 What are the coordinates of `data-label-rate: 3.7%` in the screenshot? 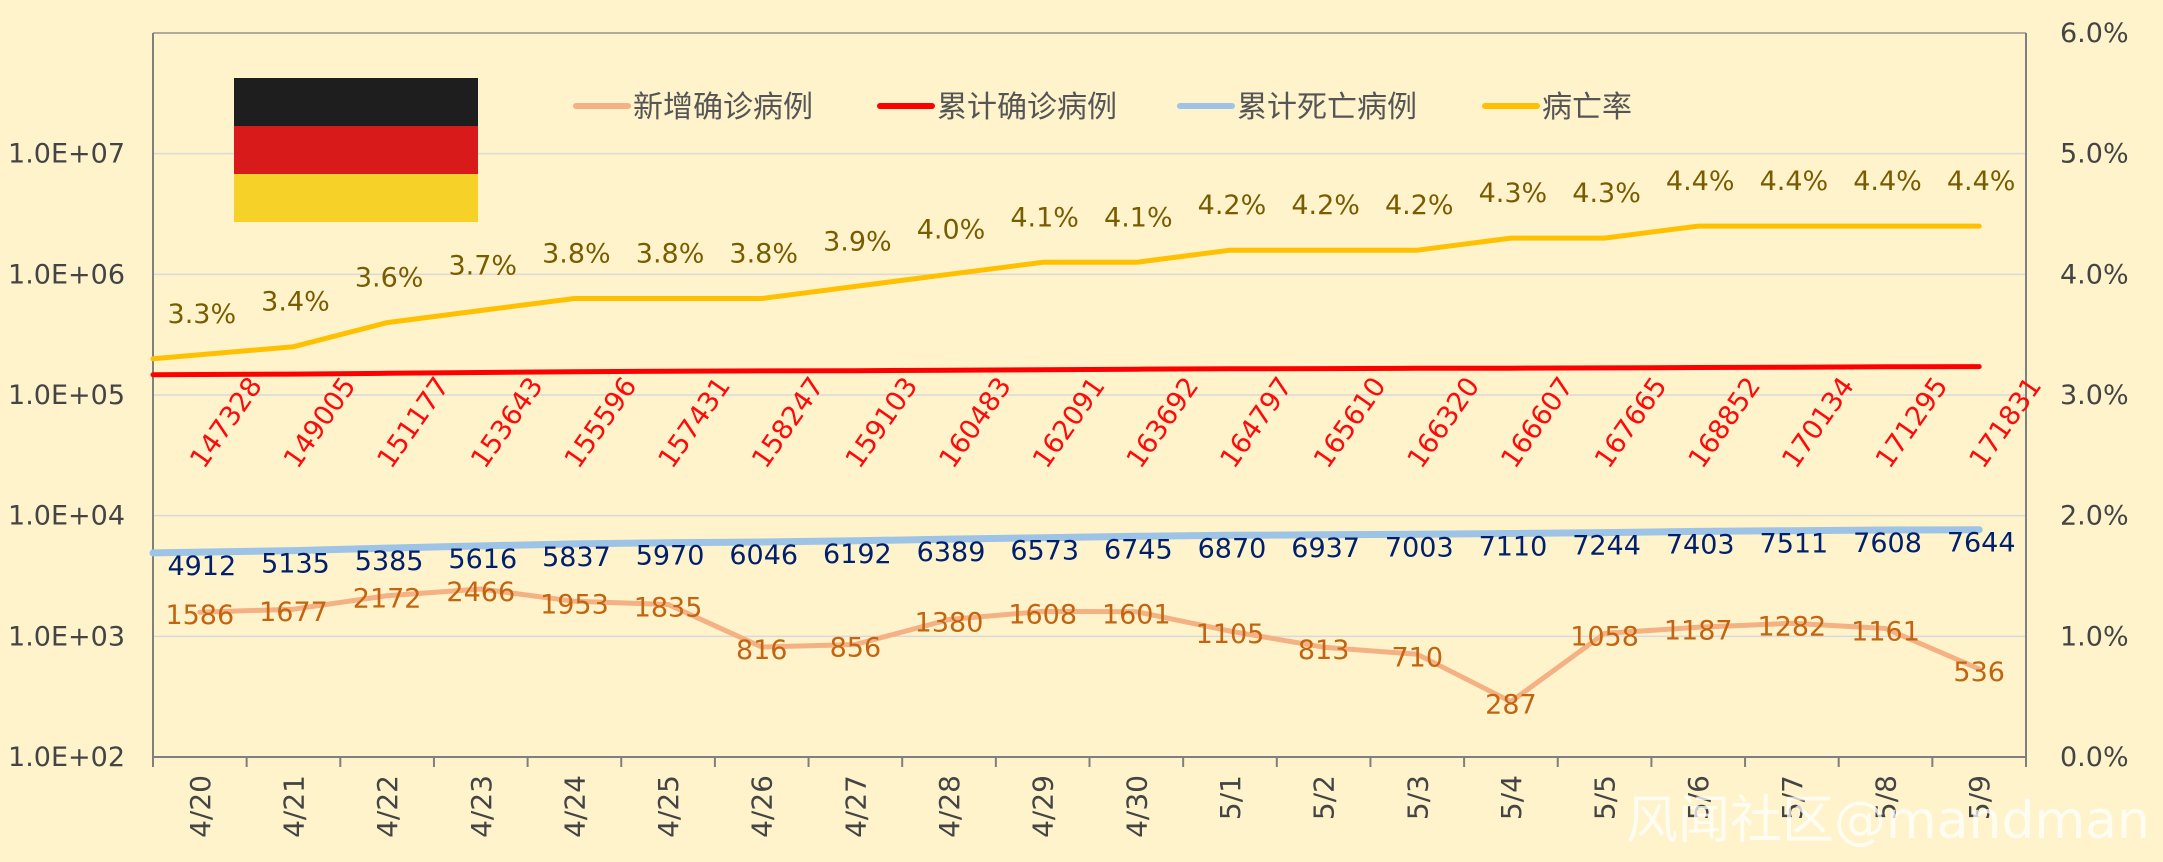 It's located at (482, 266).